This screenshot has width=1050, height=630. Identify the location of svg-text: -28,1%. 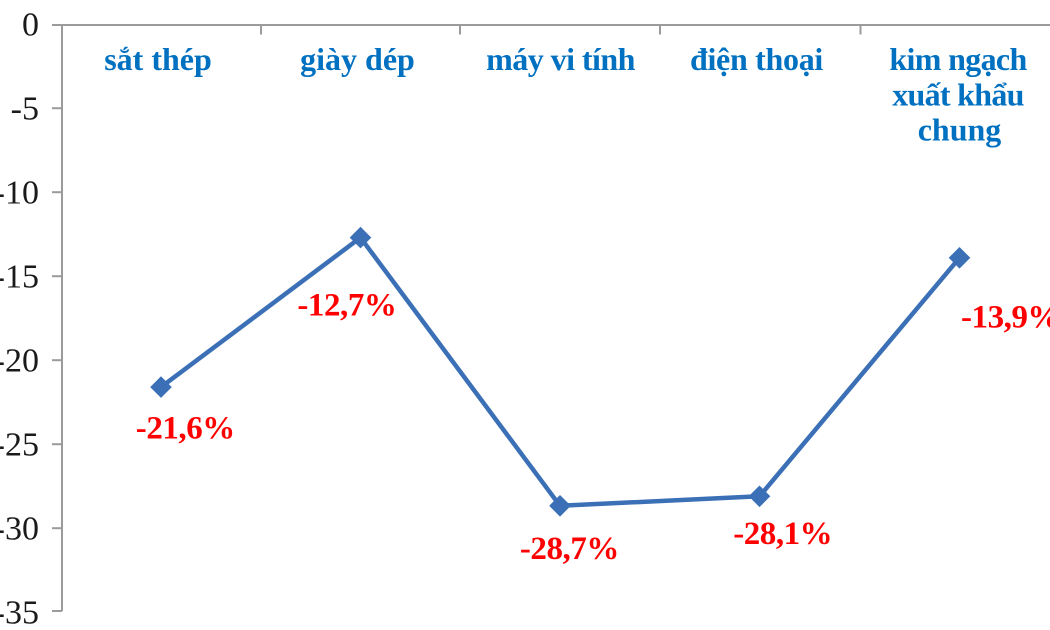
(782, 534).